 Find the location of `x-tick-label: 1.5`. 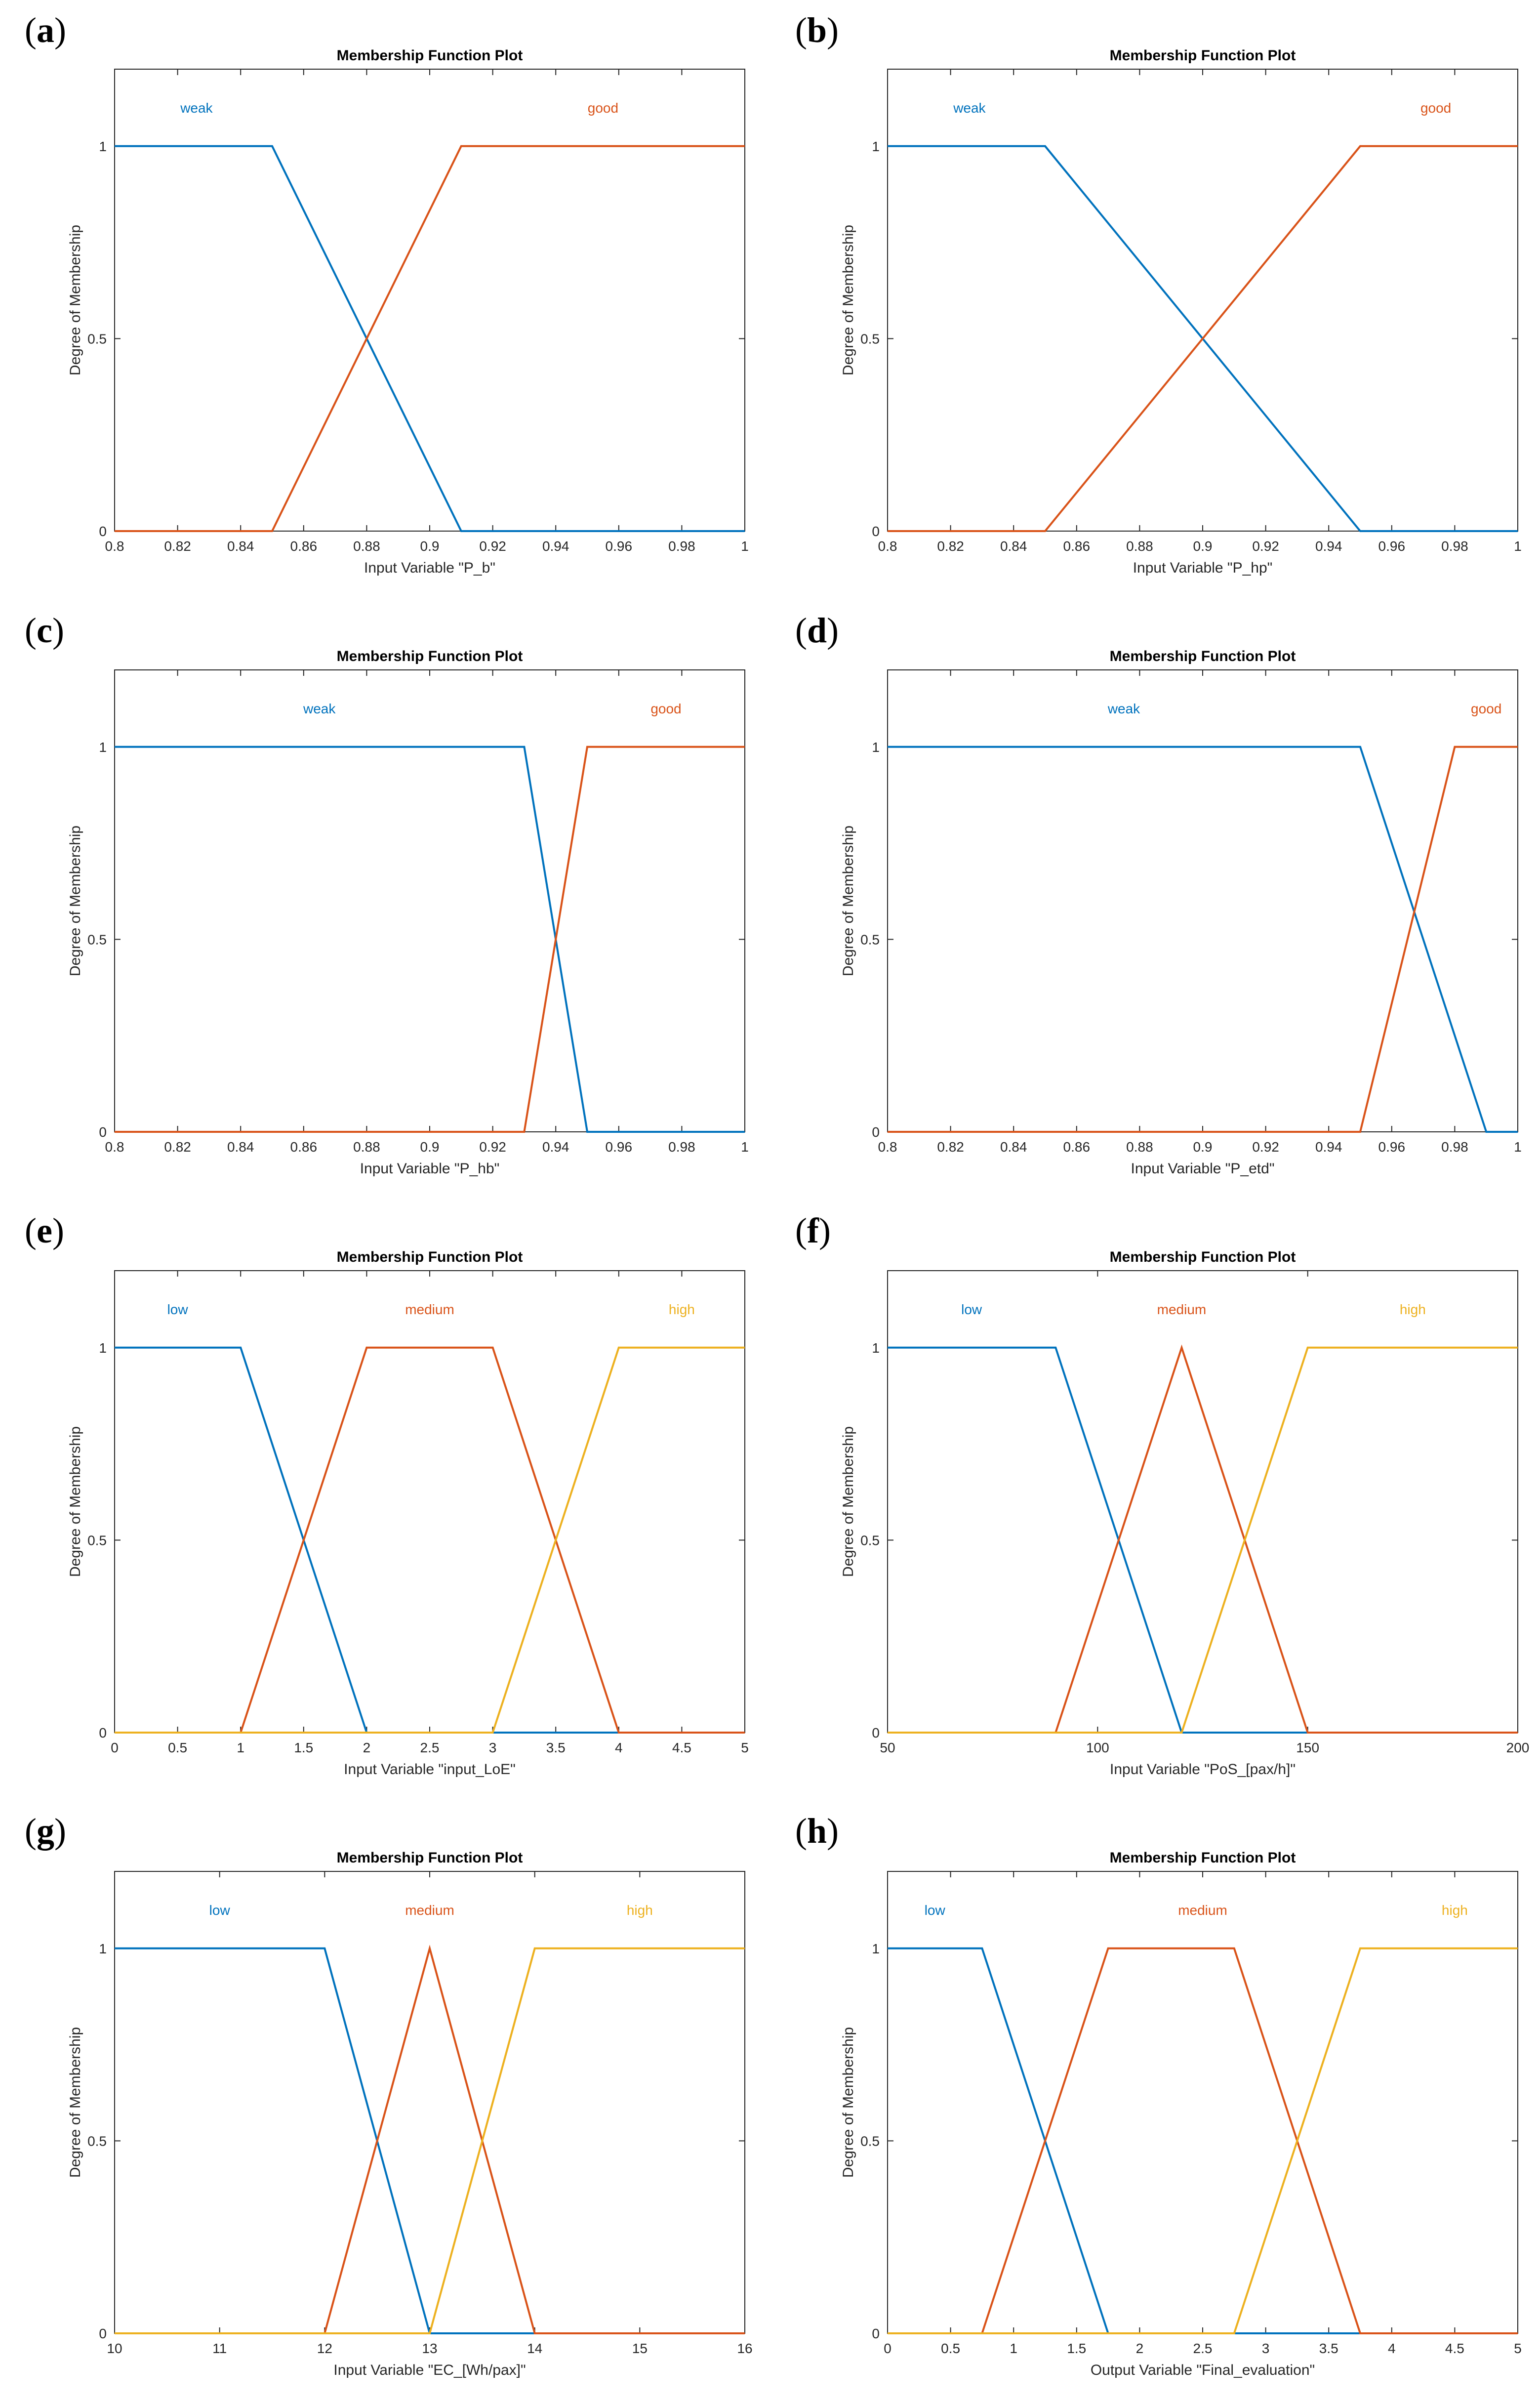

x-tick-label: 1.5 is located at coordinates (1076, 2349).